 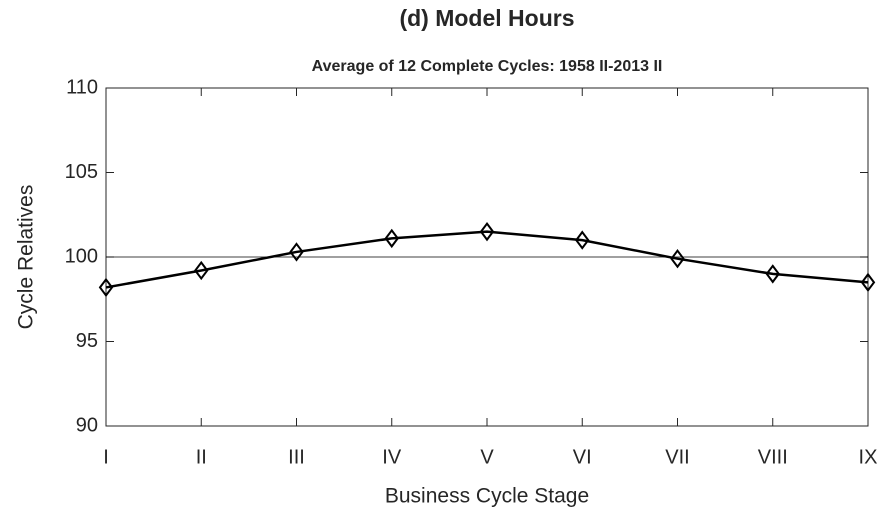 What do you see at coordinates (392, 457) in the screenshot?
I see `x-tick-label: IV` at bounding box center [392, 457].